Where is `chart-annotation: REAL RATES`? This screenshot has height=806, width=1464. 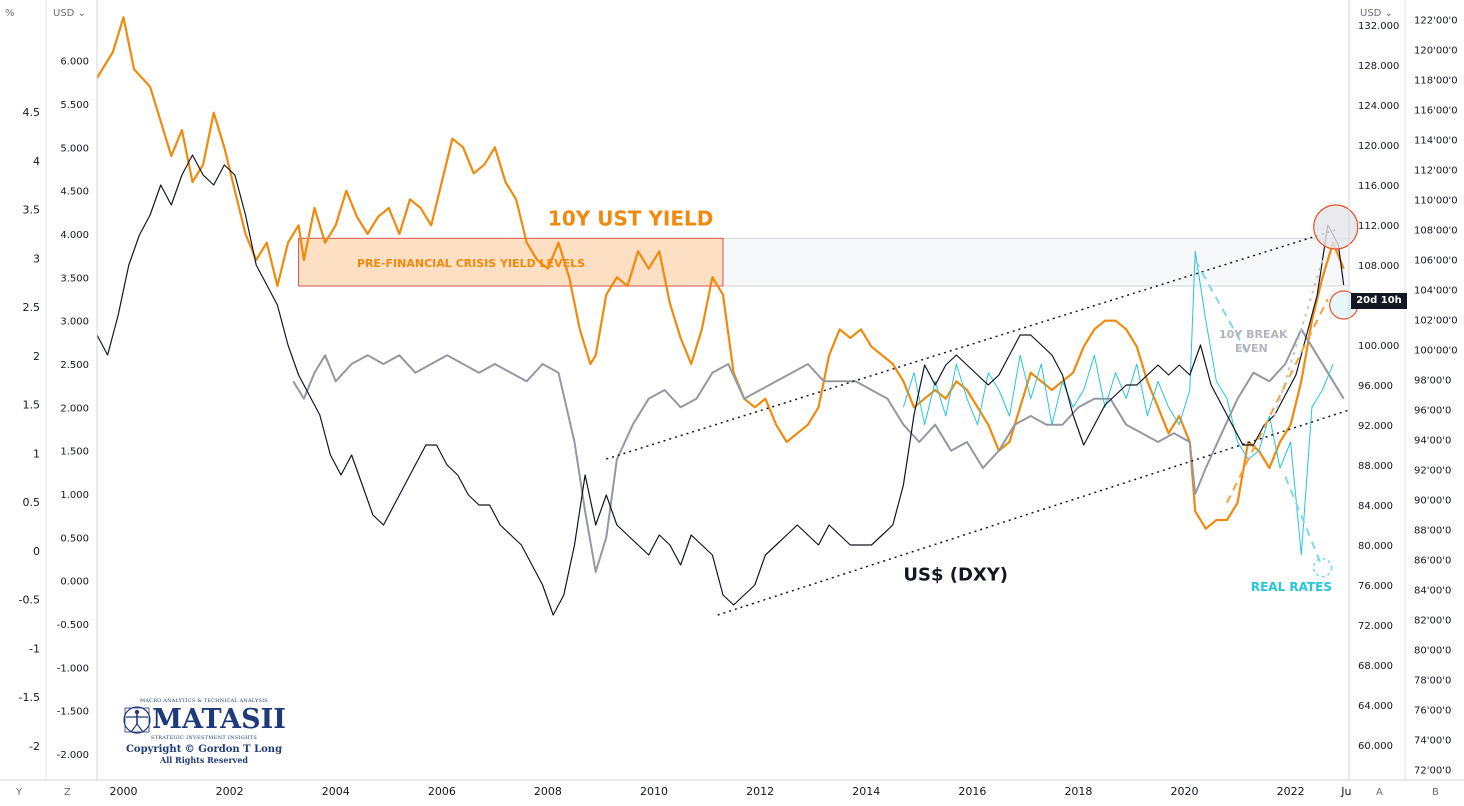
chart-annotation: REAL RATES is located at coordinates (1291, 587).